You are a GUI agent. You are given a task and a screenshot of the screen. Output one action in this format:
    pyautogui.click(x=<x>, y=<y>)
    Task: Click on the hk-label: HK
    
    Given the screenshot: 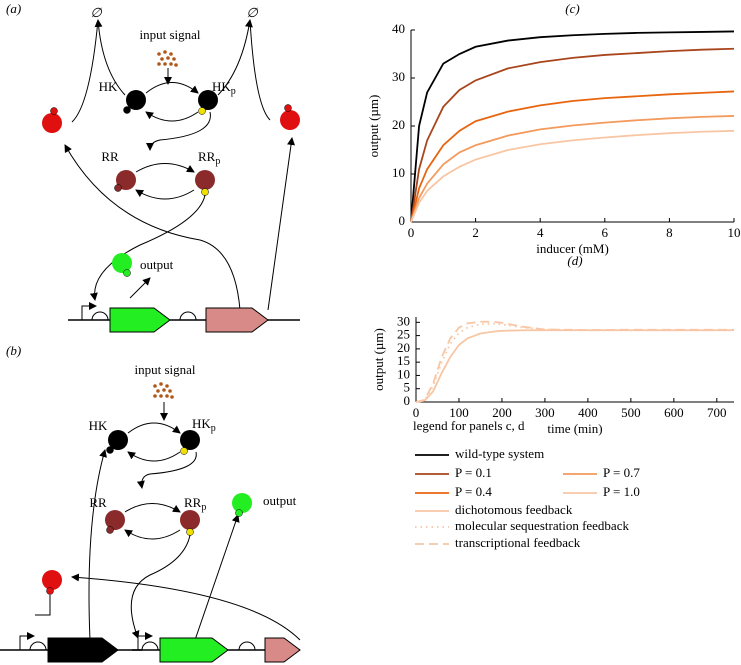 What is the action you would take?
    pyautogui.click(x=108, y=86)
    